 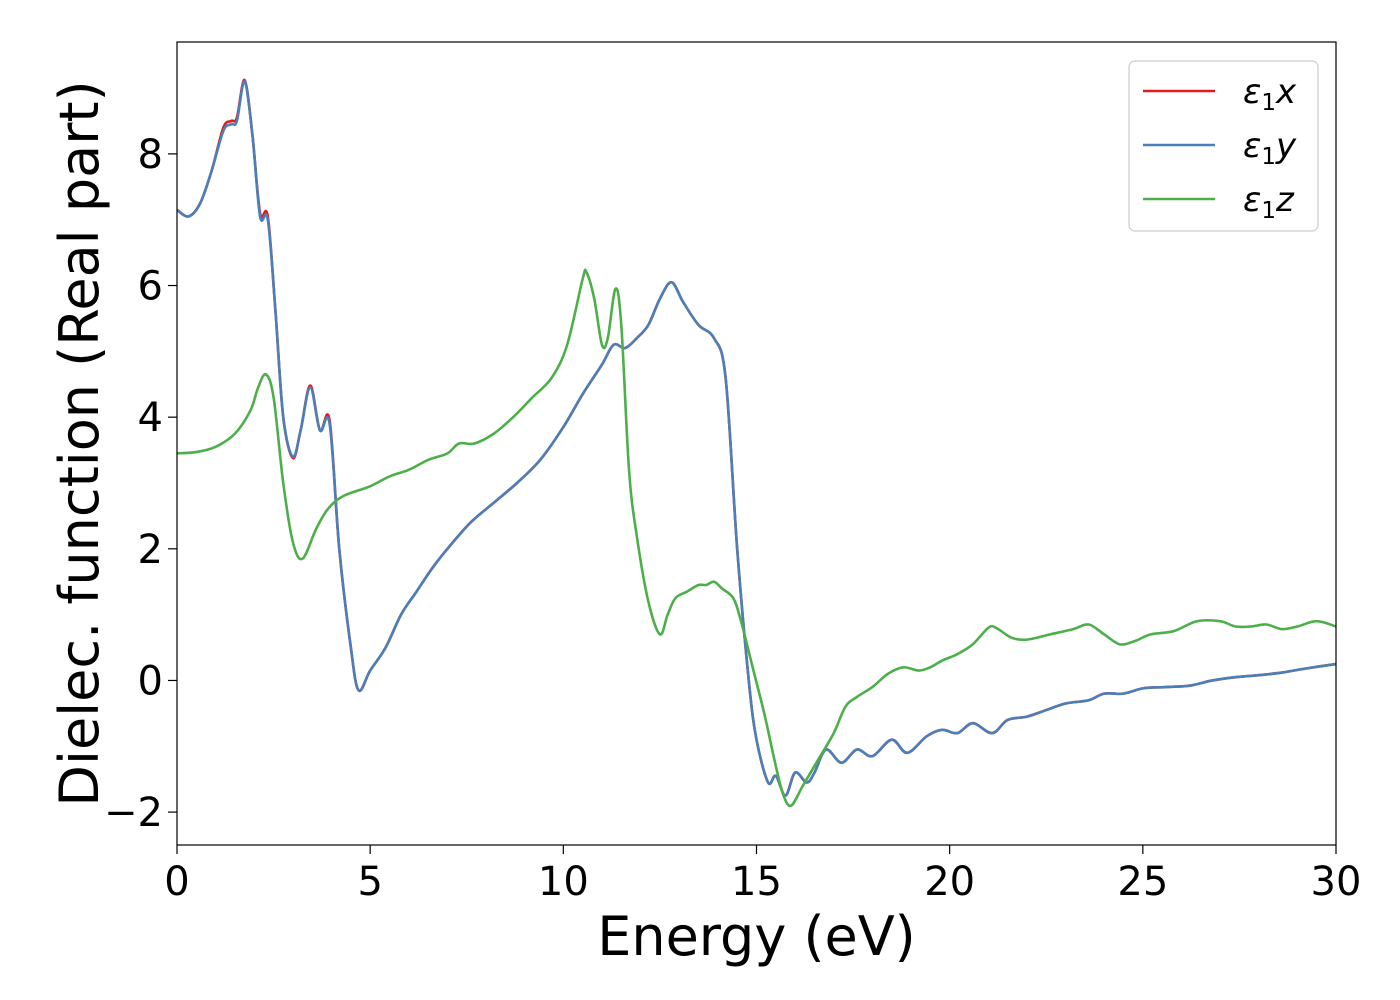 What do you see at coordinates (79, 443) in the screenshot?
I see `y-axis-title: Dielec. function (Real part)` at bounding box center [79, 443].